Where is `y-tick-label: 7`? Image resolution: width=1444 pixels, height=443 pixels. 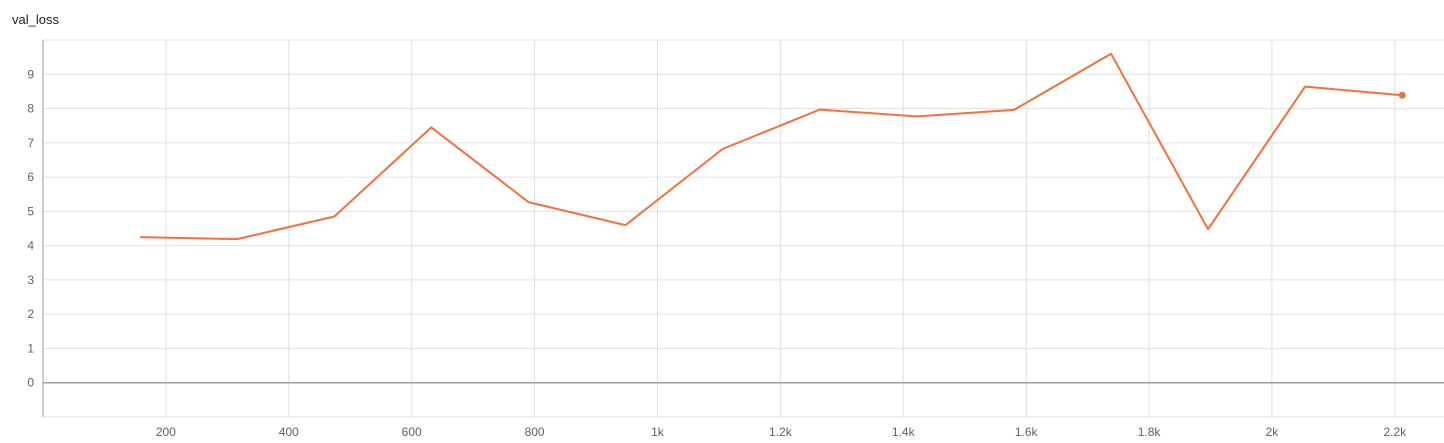
y-tick-label: 7 is located at coordinates (30, 143).